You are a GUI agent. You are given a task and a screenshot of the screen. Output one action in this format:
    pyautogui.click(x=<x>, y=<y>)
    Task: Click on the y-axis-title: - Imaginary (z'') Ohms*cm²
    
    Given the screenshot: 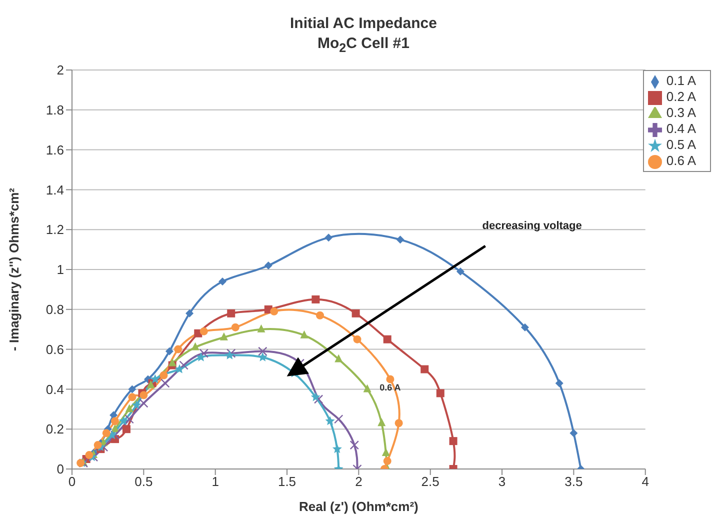 What is the action you would take?
    pyautogui.click(x=14, y=269)
    